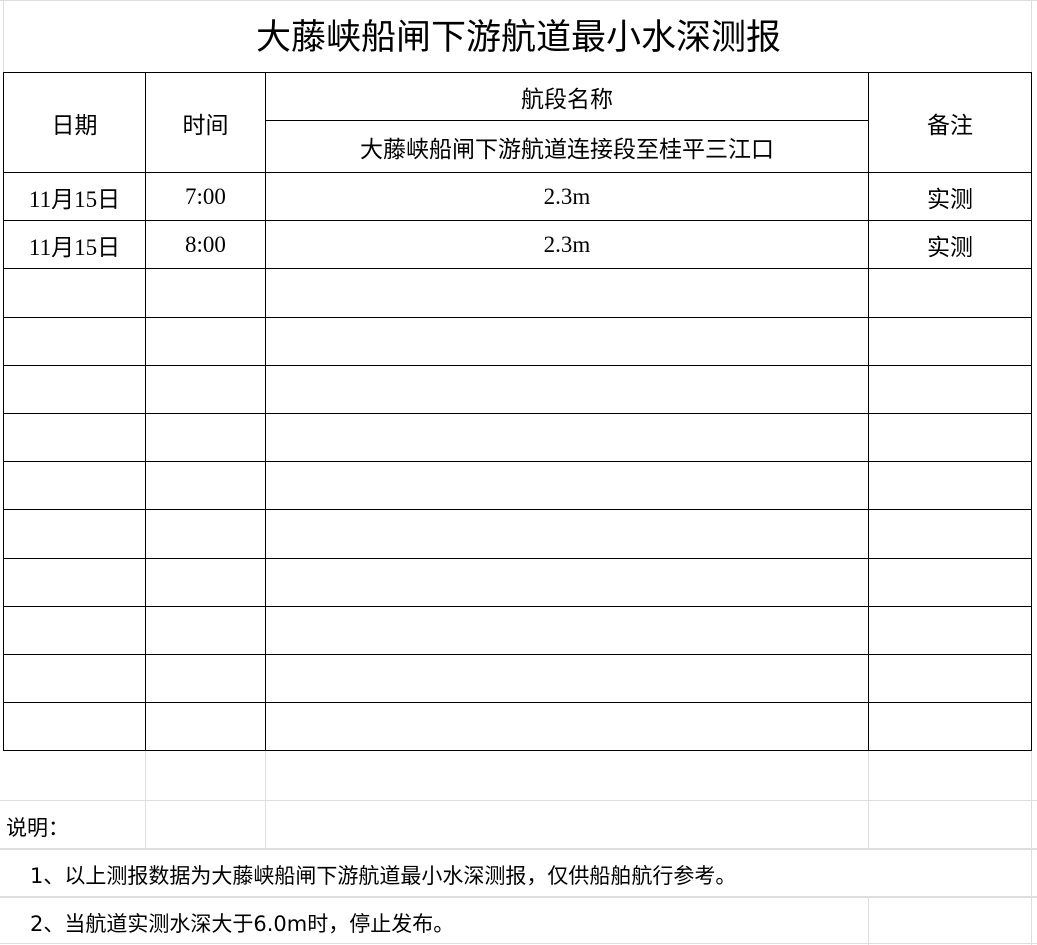 This screenshot has width=1037, height=945. I want to click on header-row: 大藤峡船闸下游航道连接段至桂平三江口, so click(518, 146).